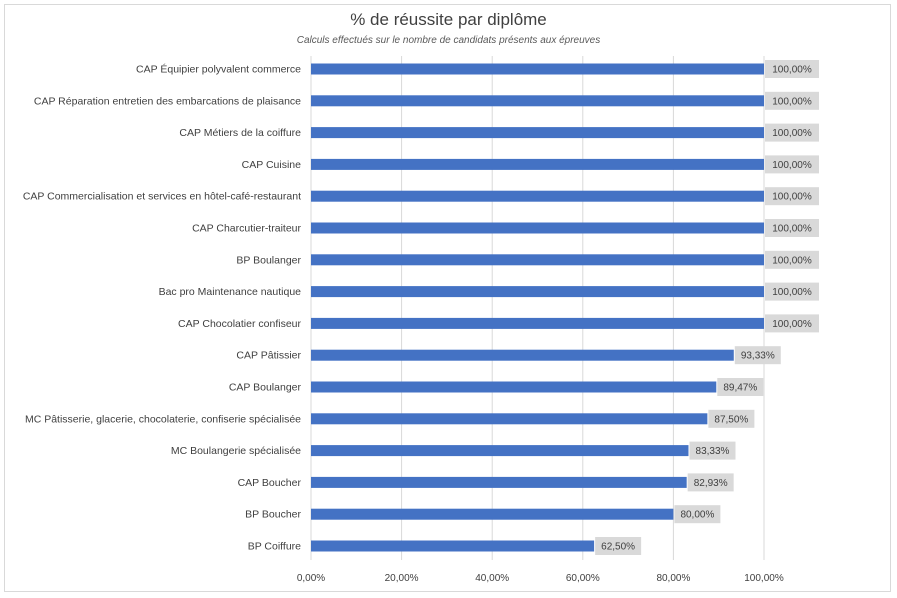 The width and height of the screenshot is (897, 598). Describe the element at coordinates (448, 19) in the screenshot. I see `chart-title: % de réussite par diplôme` at that location.